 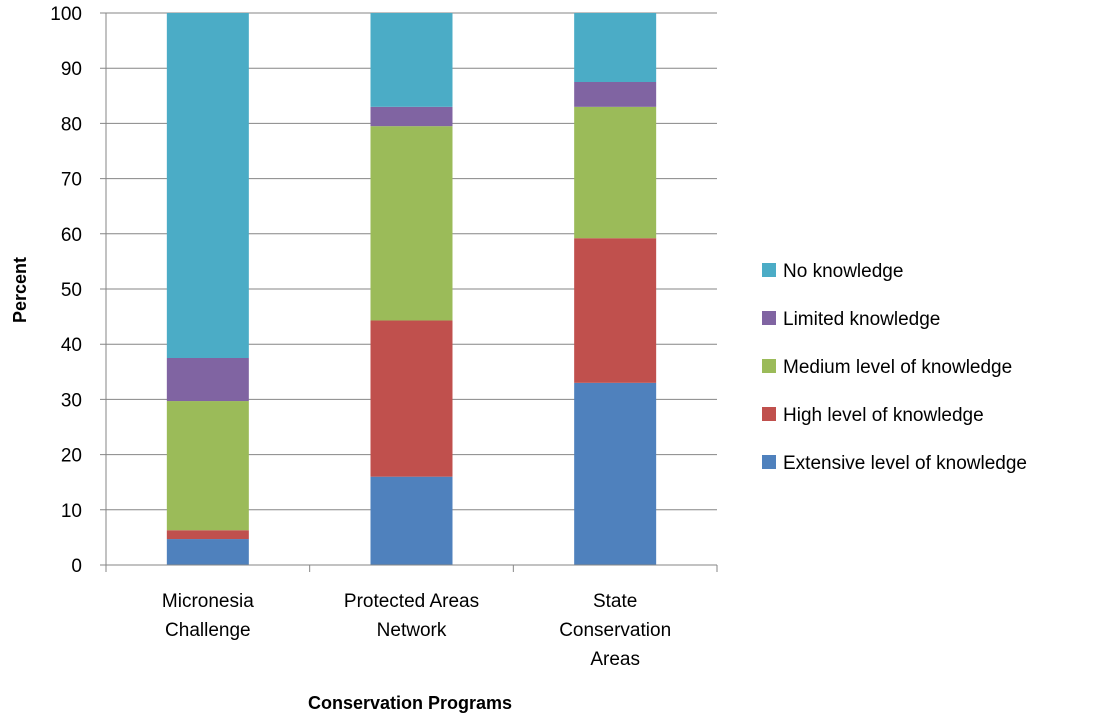 What do you see at coordinates (897, 367) in the screenshot?
I see `legend-label: Medium level of knowledge` at bounding box center [897, 367].